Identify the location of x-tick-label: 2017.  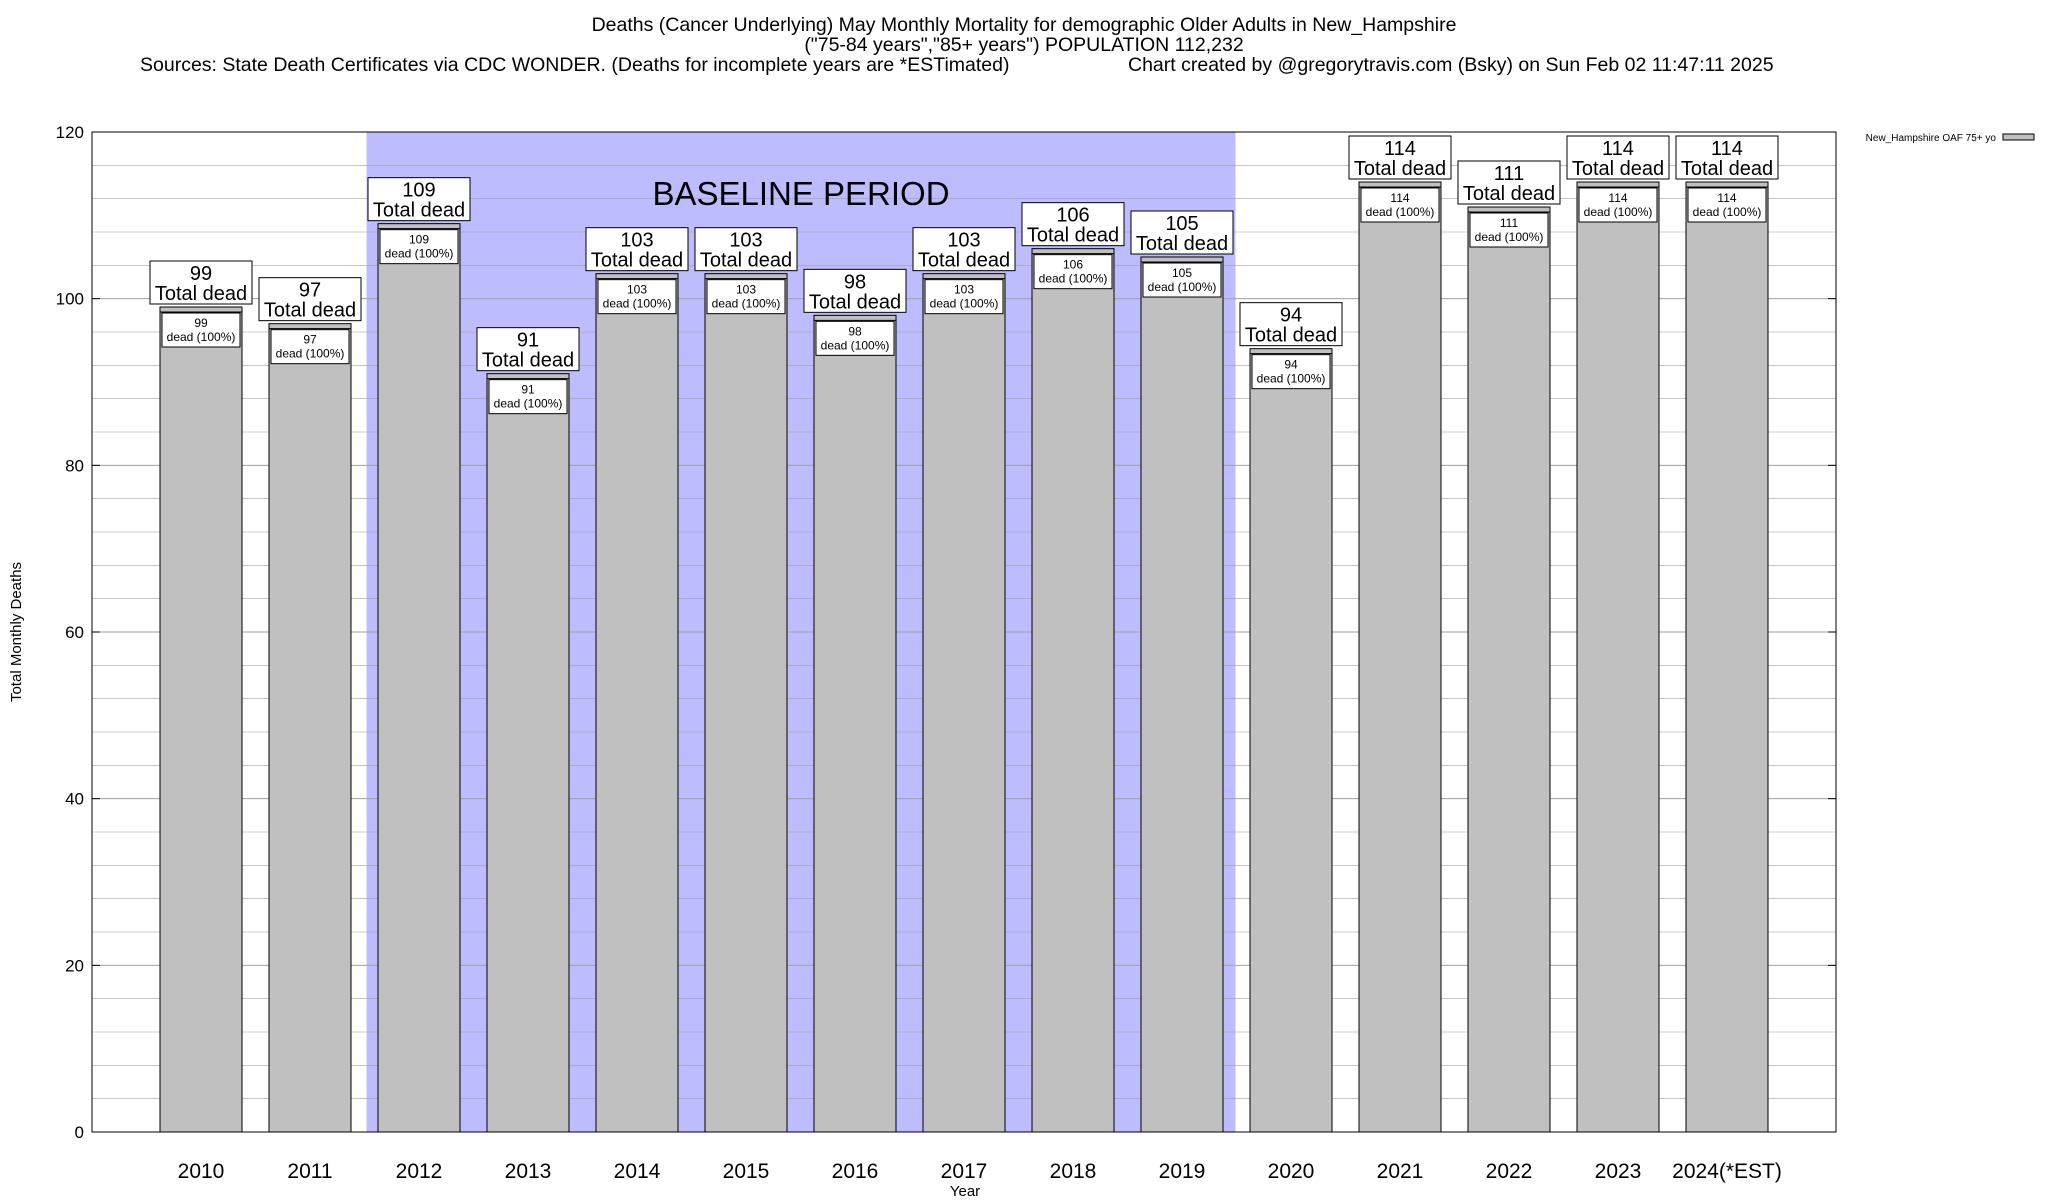
(964, 1171).